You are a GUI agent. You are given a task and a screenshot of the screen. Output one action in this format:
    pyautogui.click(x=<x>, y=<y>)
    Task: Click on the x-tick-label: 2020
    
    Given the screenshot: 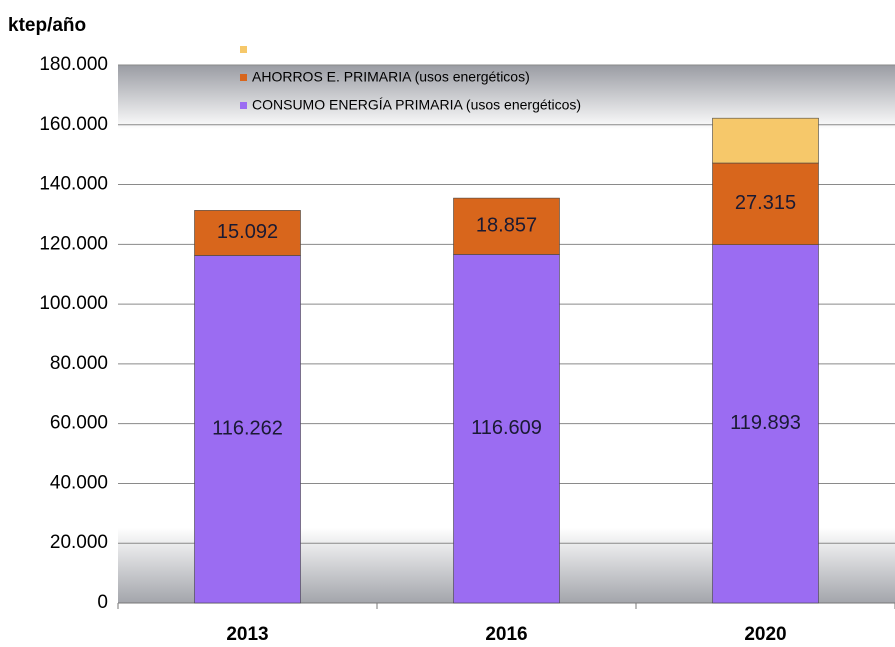 What is the action you would take?
    pyautogui.click(x=765, y=634)
    